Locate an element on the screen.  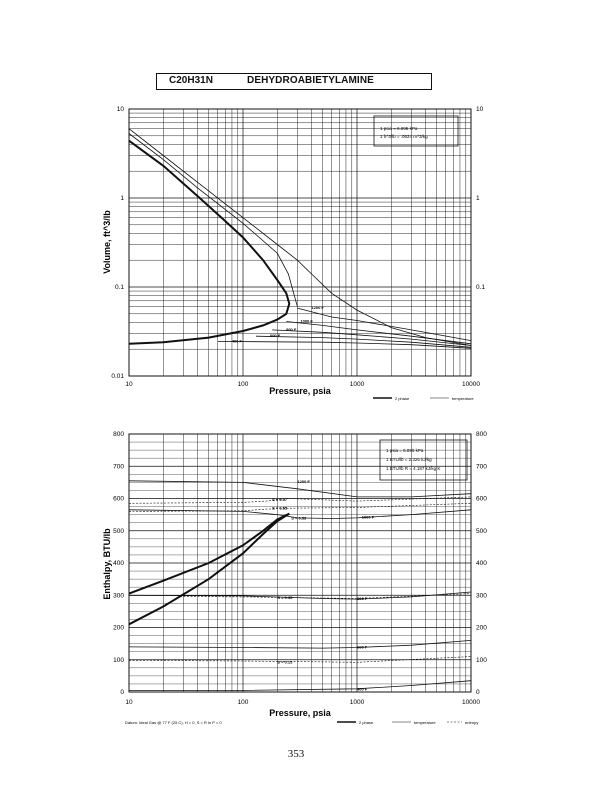
enthalpy-y-tick-right: 700 is located at coordinates (481, 466).